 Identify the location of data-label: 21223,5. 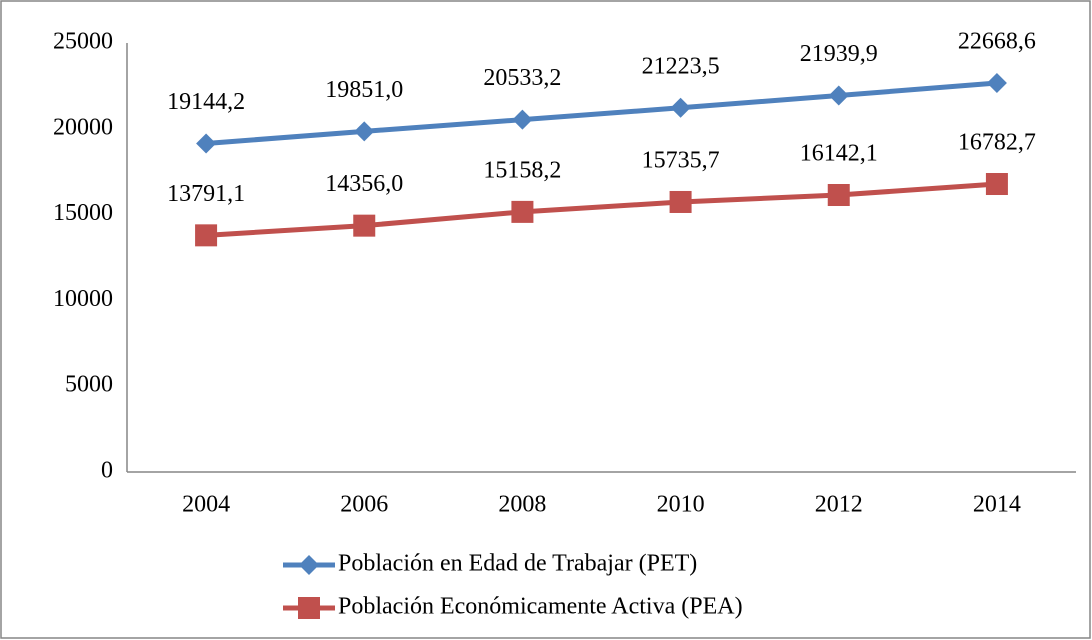
(681, 66).